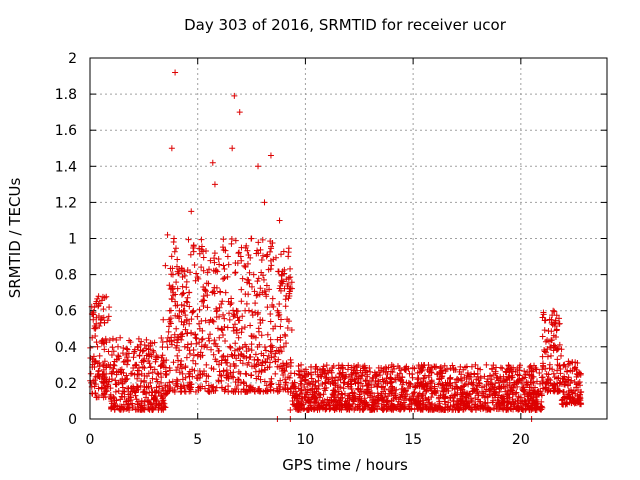  Describe the element at coordinates (413, 440) in the screenshot. I see `x-tick-label: 15` at that location.